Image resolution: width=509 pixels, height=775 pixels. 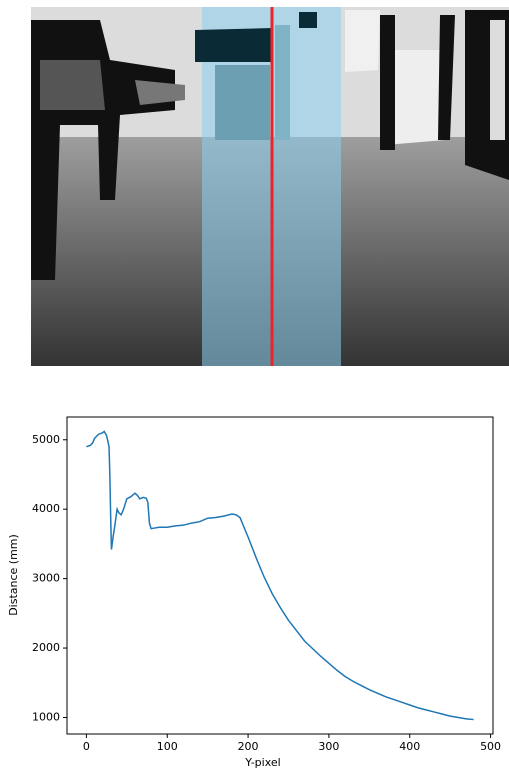 What do you see at coordinates (167, 746) in the screenshot?
I see `x-tick-label: 100` at bounding box center [167, 746].